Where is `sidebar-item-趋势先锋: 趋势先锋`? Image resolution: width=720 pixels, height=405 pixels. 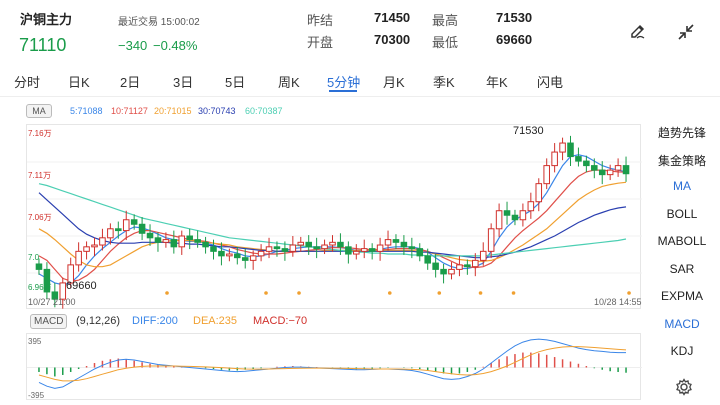
sidebar-item-趋势先锋: 趋势先锋 is located at coordinates (681, 133).